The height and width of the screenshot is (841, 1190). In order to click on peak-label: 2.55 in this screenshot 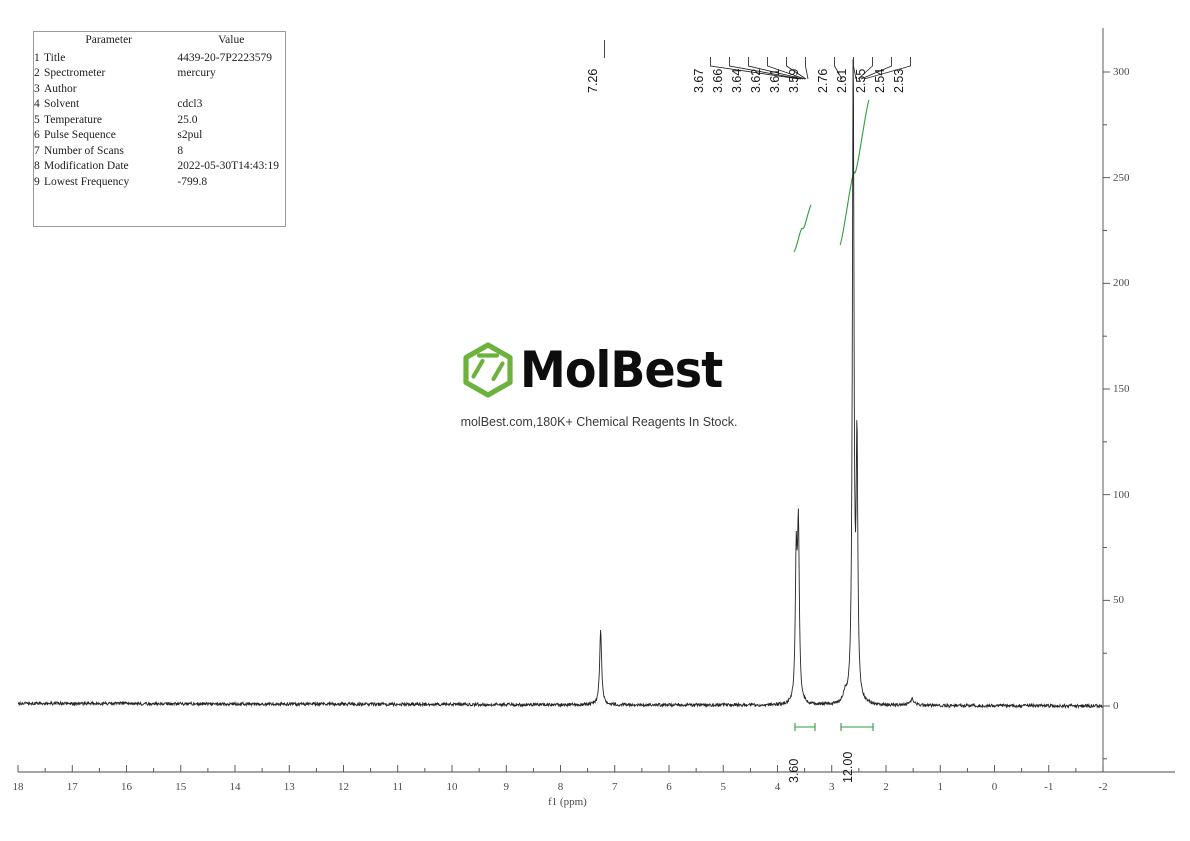, I will do `click(861, 80)`.